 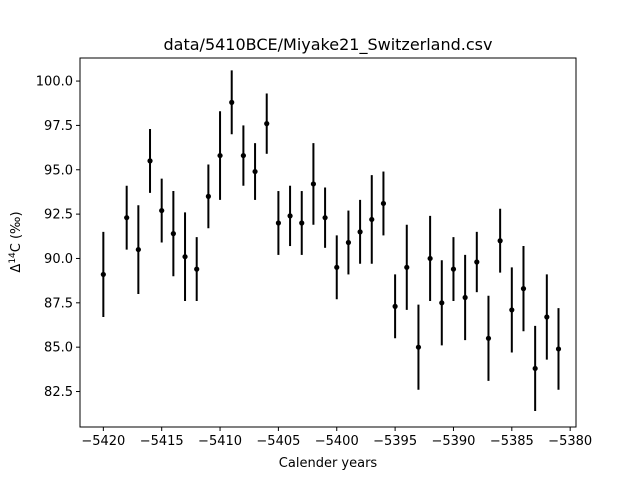 I want to click on y-tick-label: 85.0, so click(x=58, y=348).